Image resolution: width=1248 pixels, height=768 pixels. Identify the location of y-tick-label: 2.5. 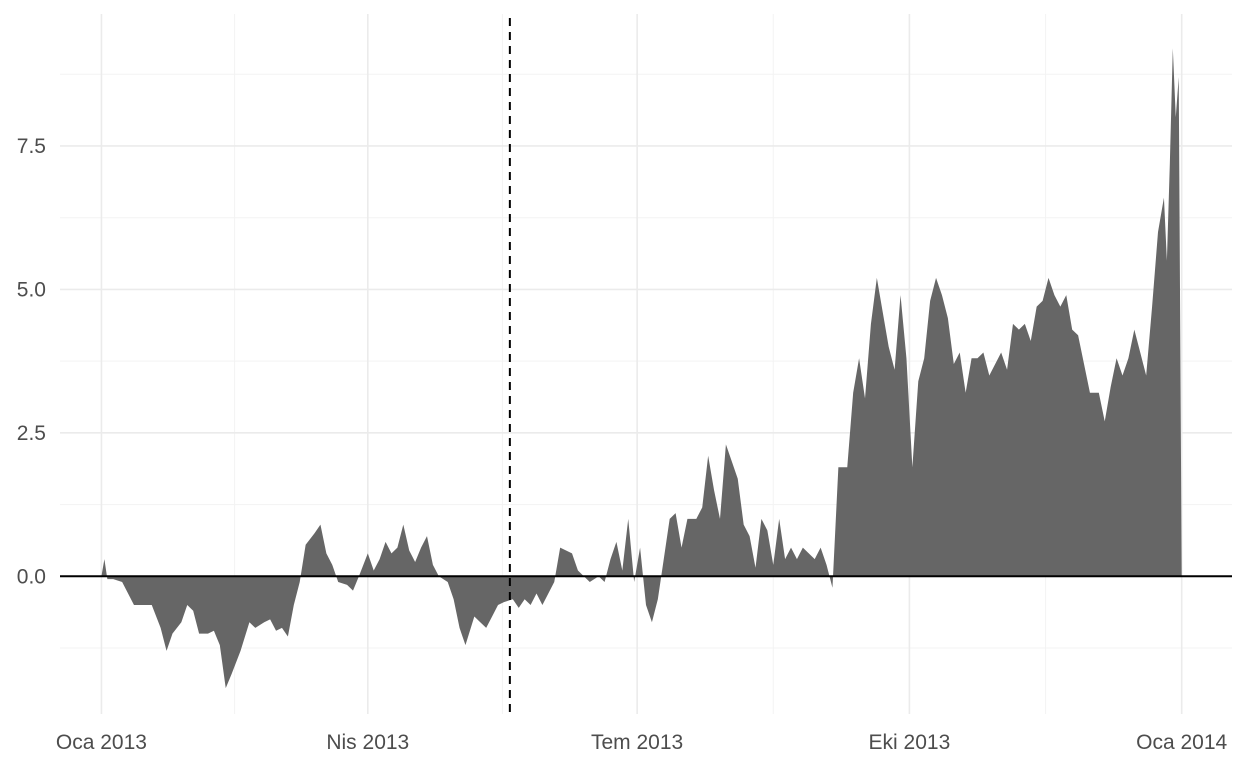
(31, 433).